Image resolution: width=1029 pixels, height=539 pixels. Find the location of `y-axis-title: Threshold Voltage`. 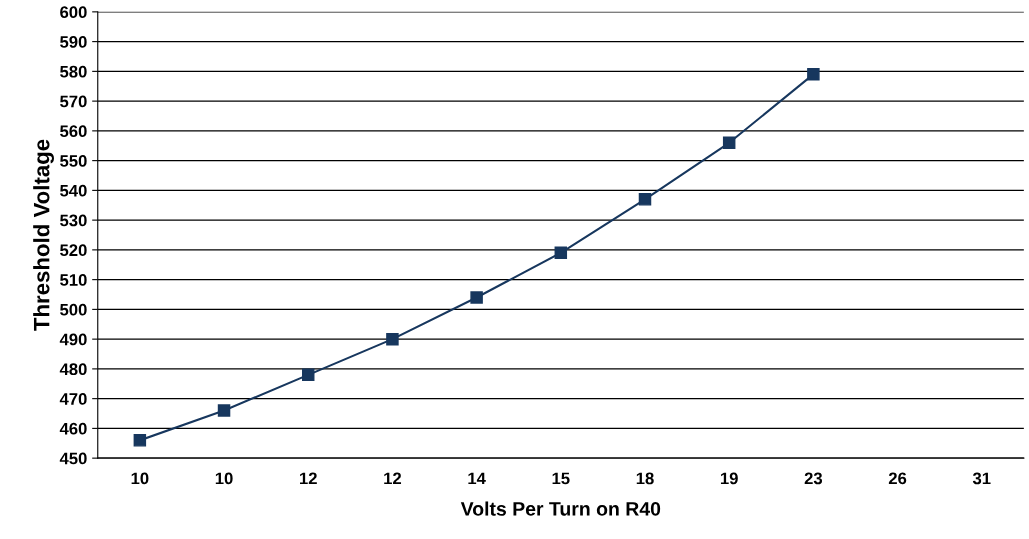

y-axis-title: Threshold Voltage is located at coordinates (43, 235).